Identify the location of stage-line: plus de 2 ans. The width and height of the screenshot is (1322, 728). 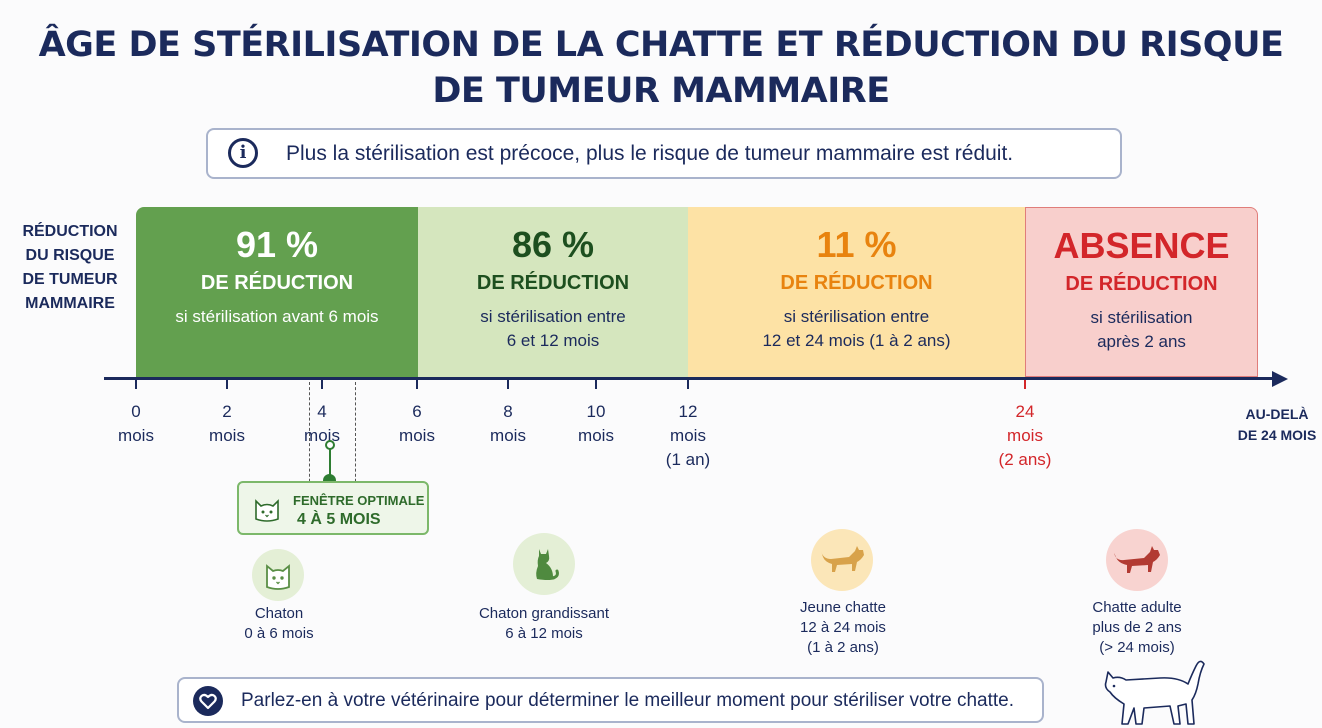
(1137, 627).